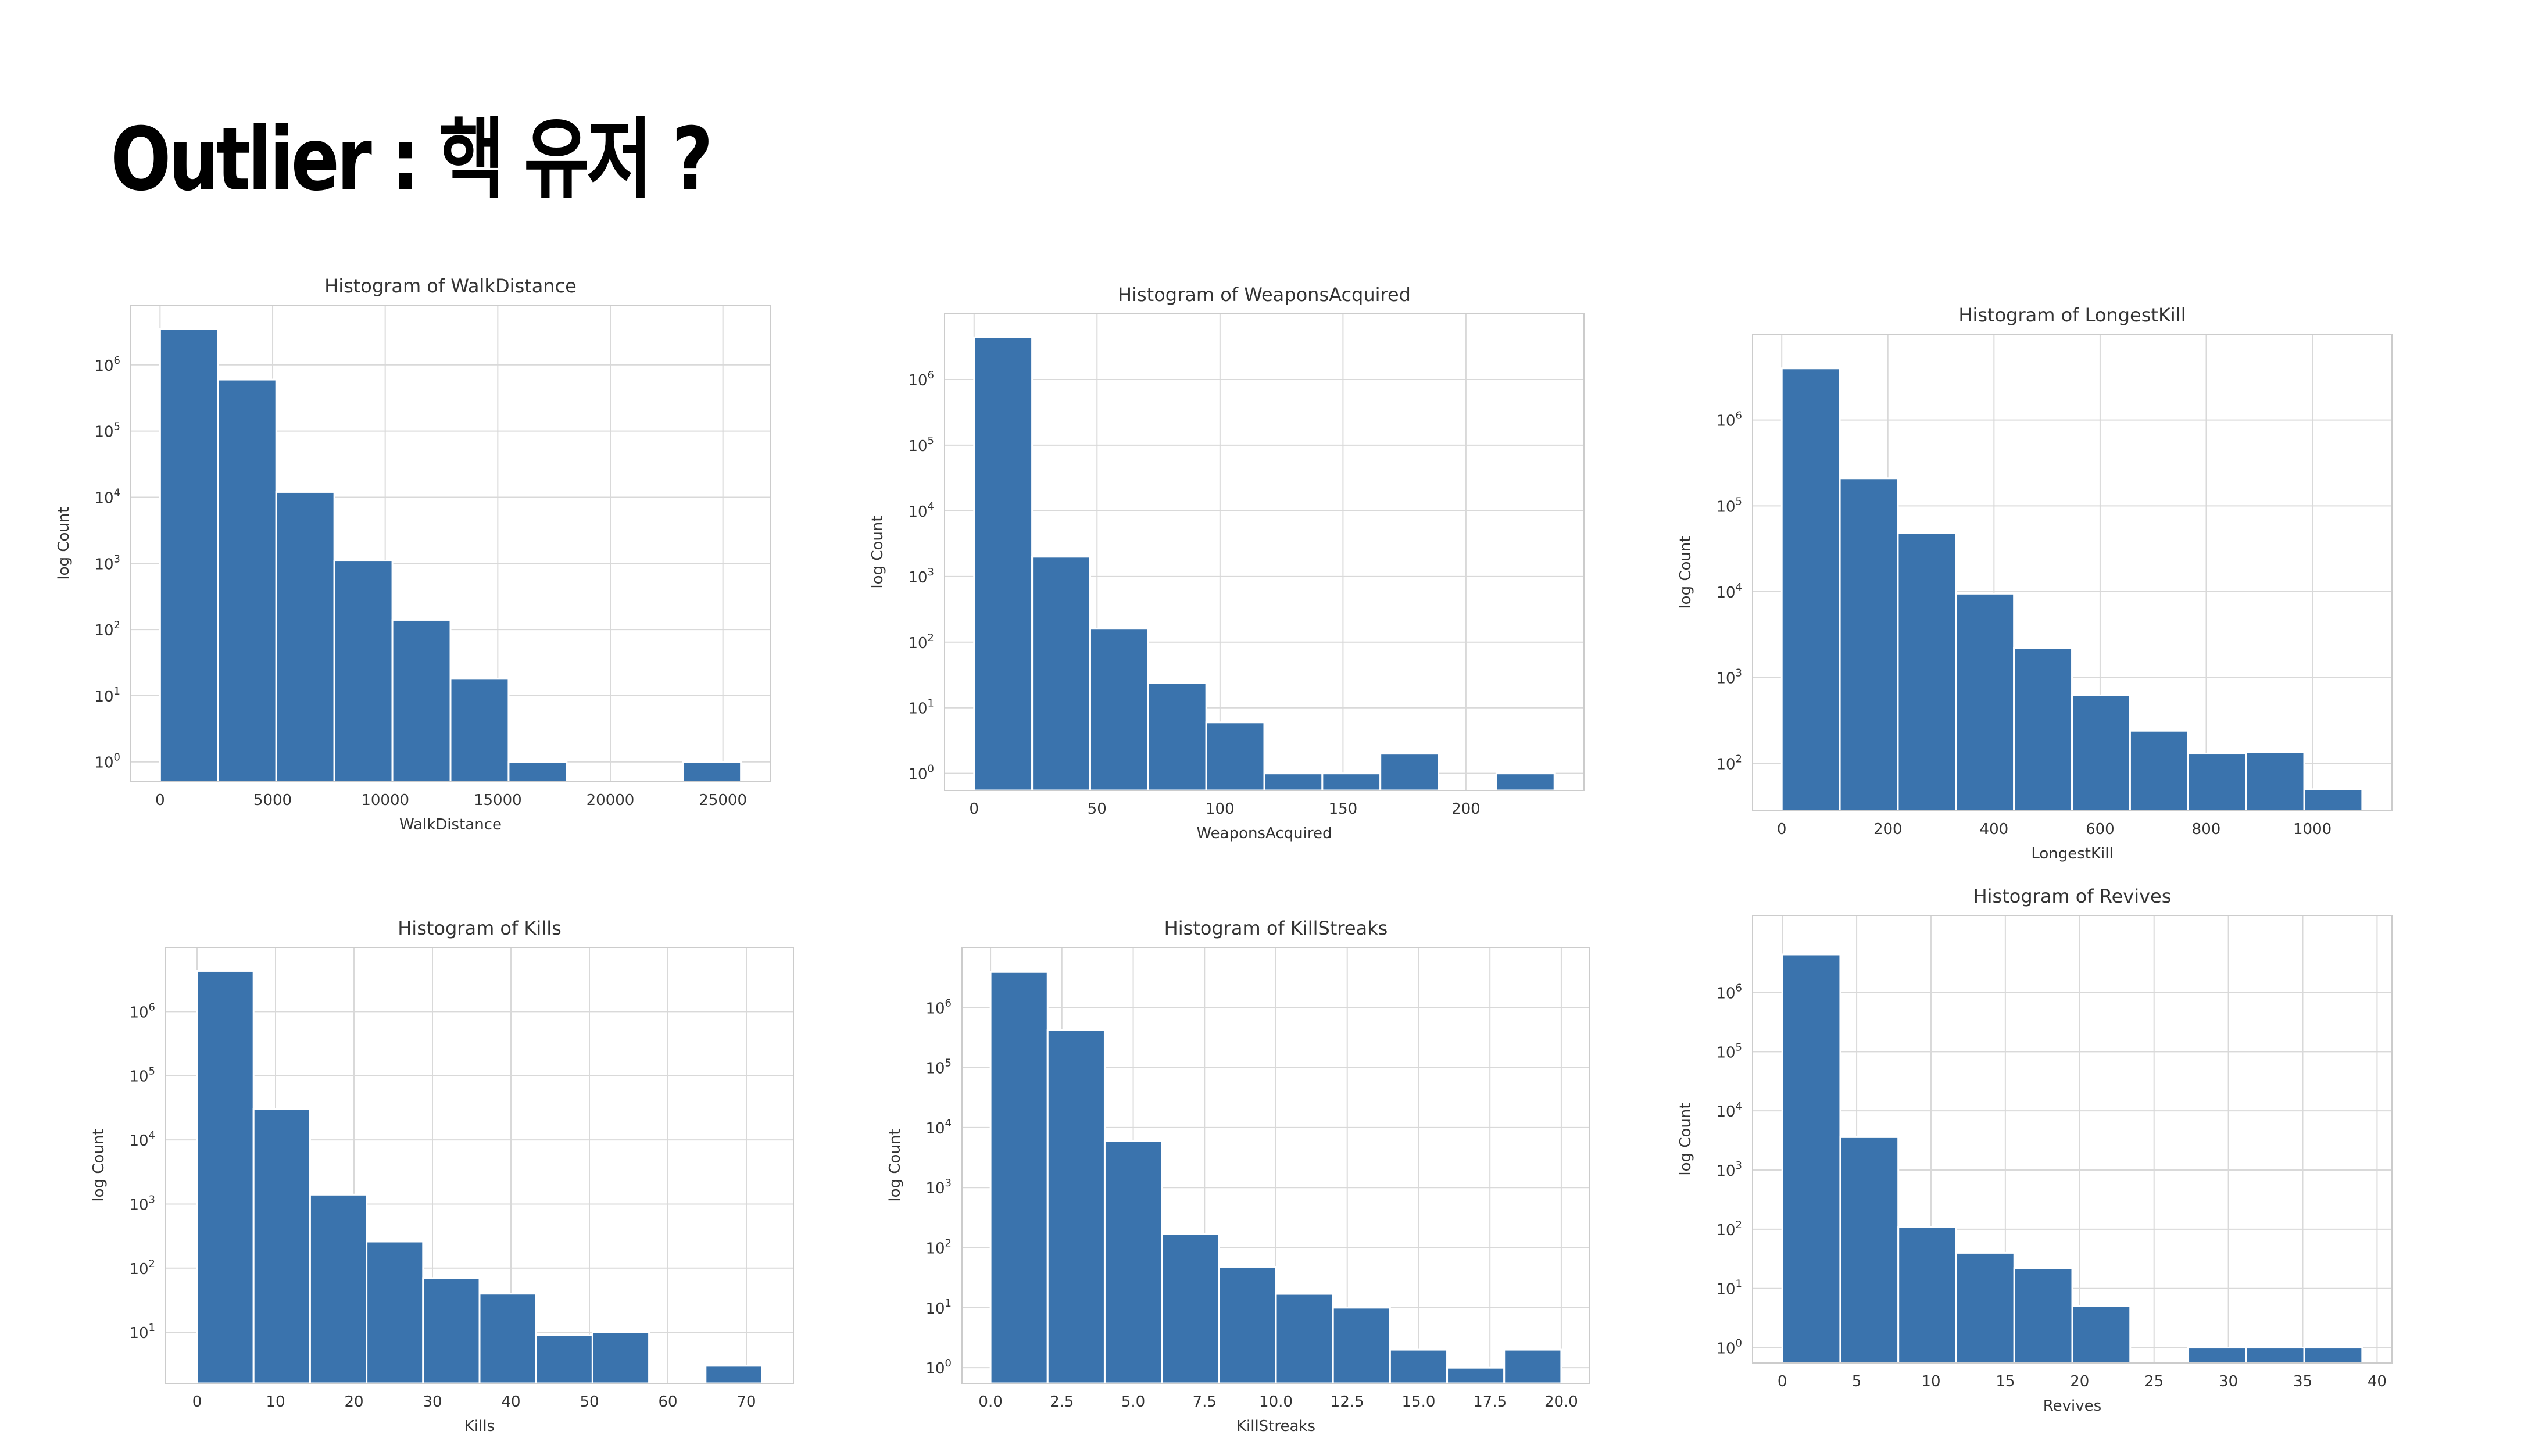 The width and height of the screenshot is (2546, 1456). I want to click on c5-xtick-2: 10, so click(1930, 1382).